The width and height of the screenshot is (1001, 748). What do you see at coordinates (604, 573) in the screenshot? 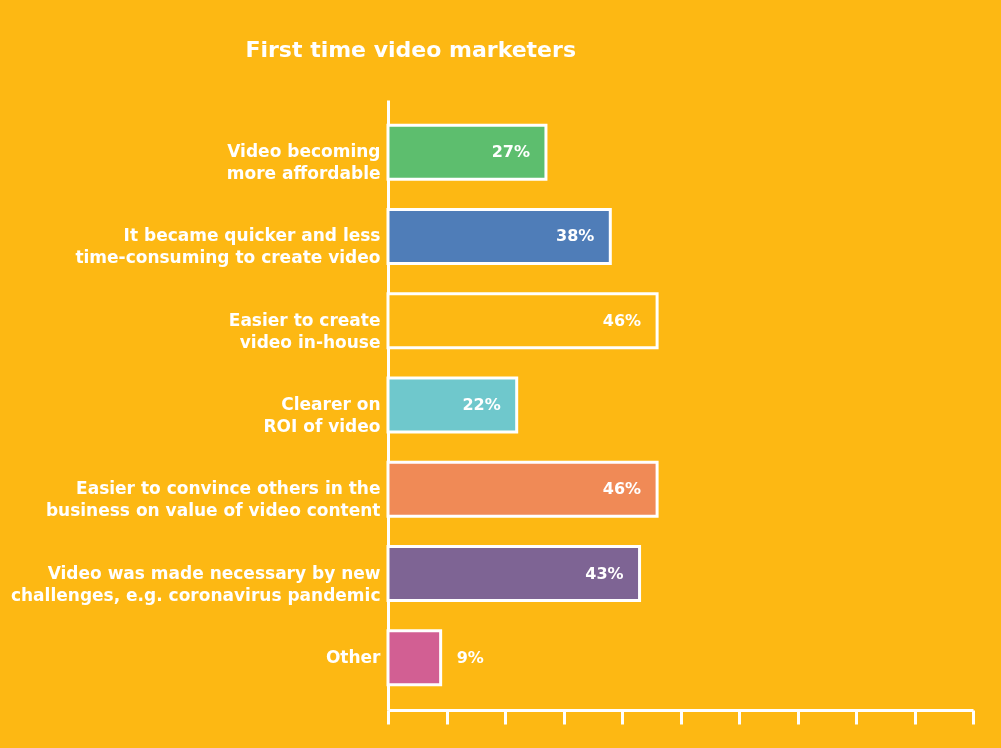
I see `data-label: 43%` at bounding box center [604, 573].